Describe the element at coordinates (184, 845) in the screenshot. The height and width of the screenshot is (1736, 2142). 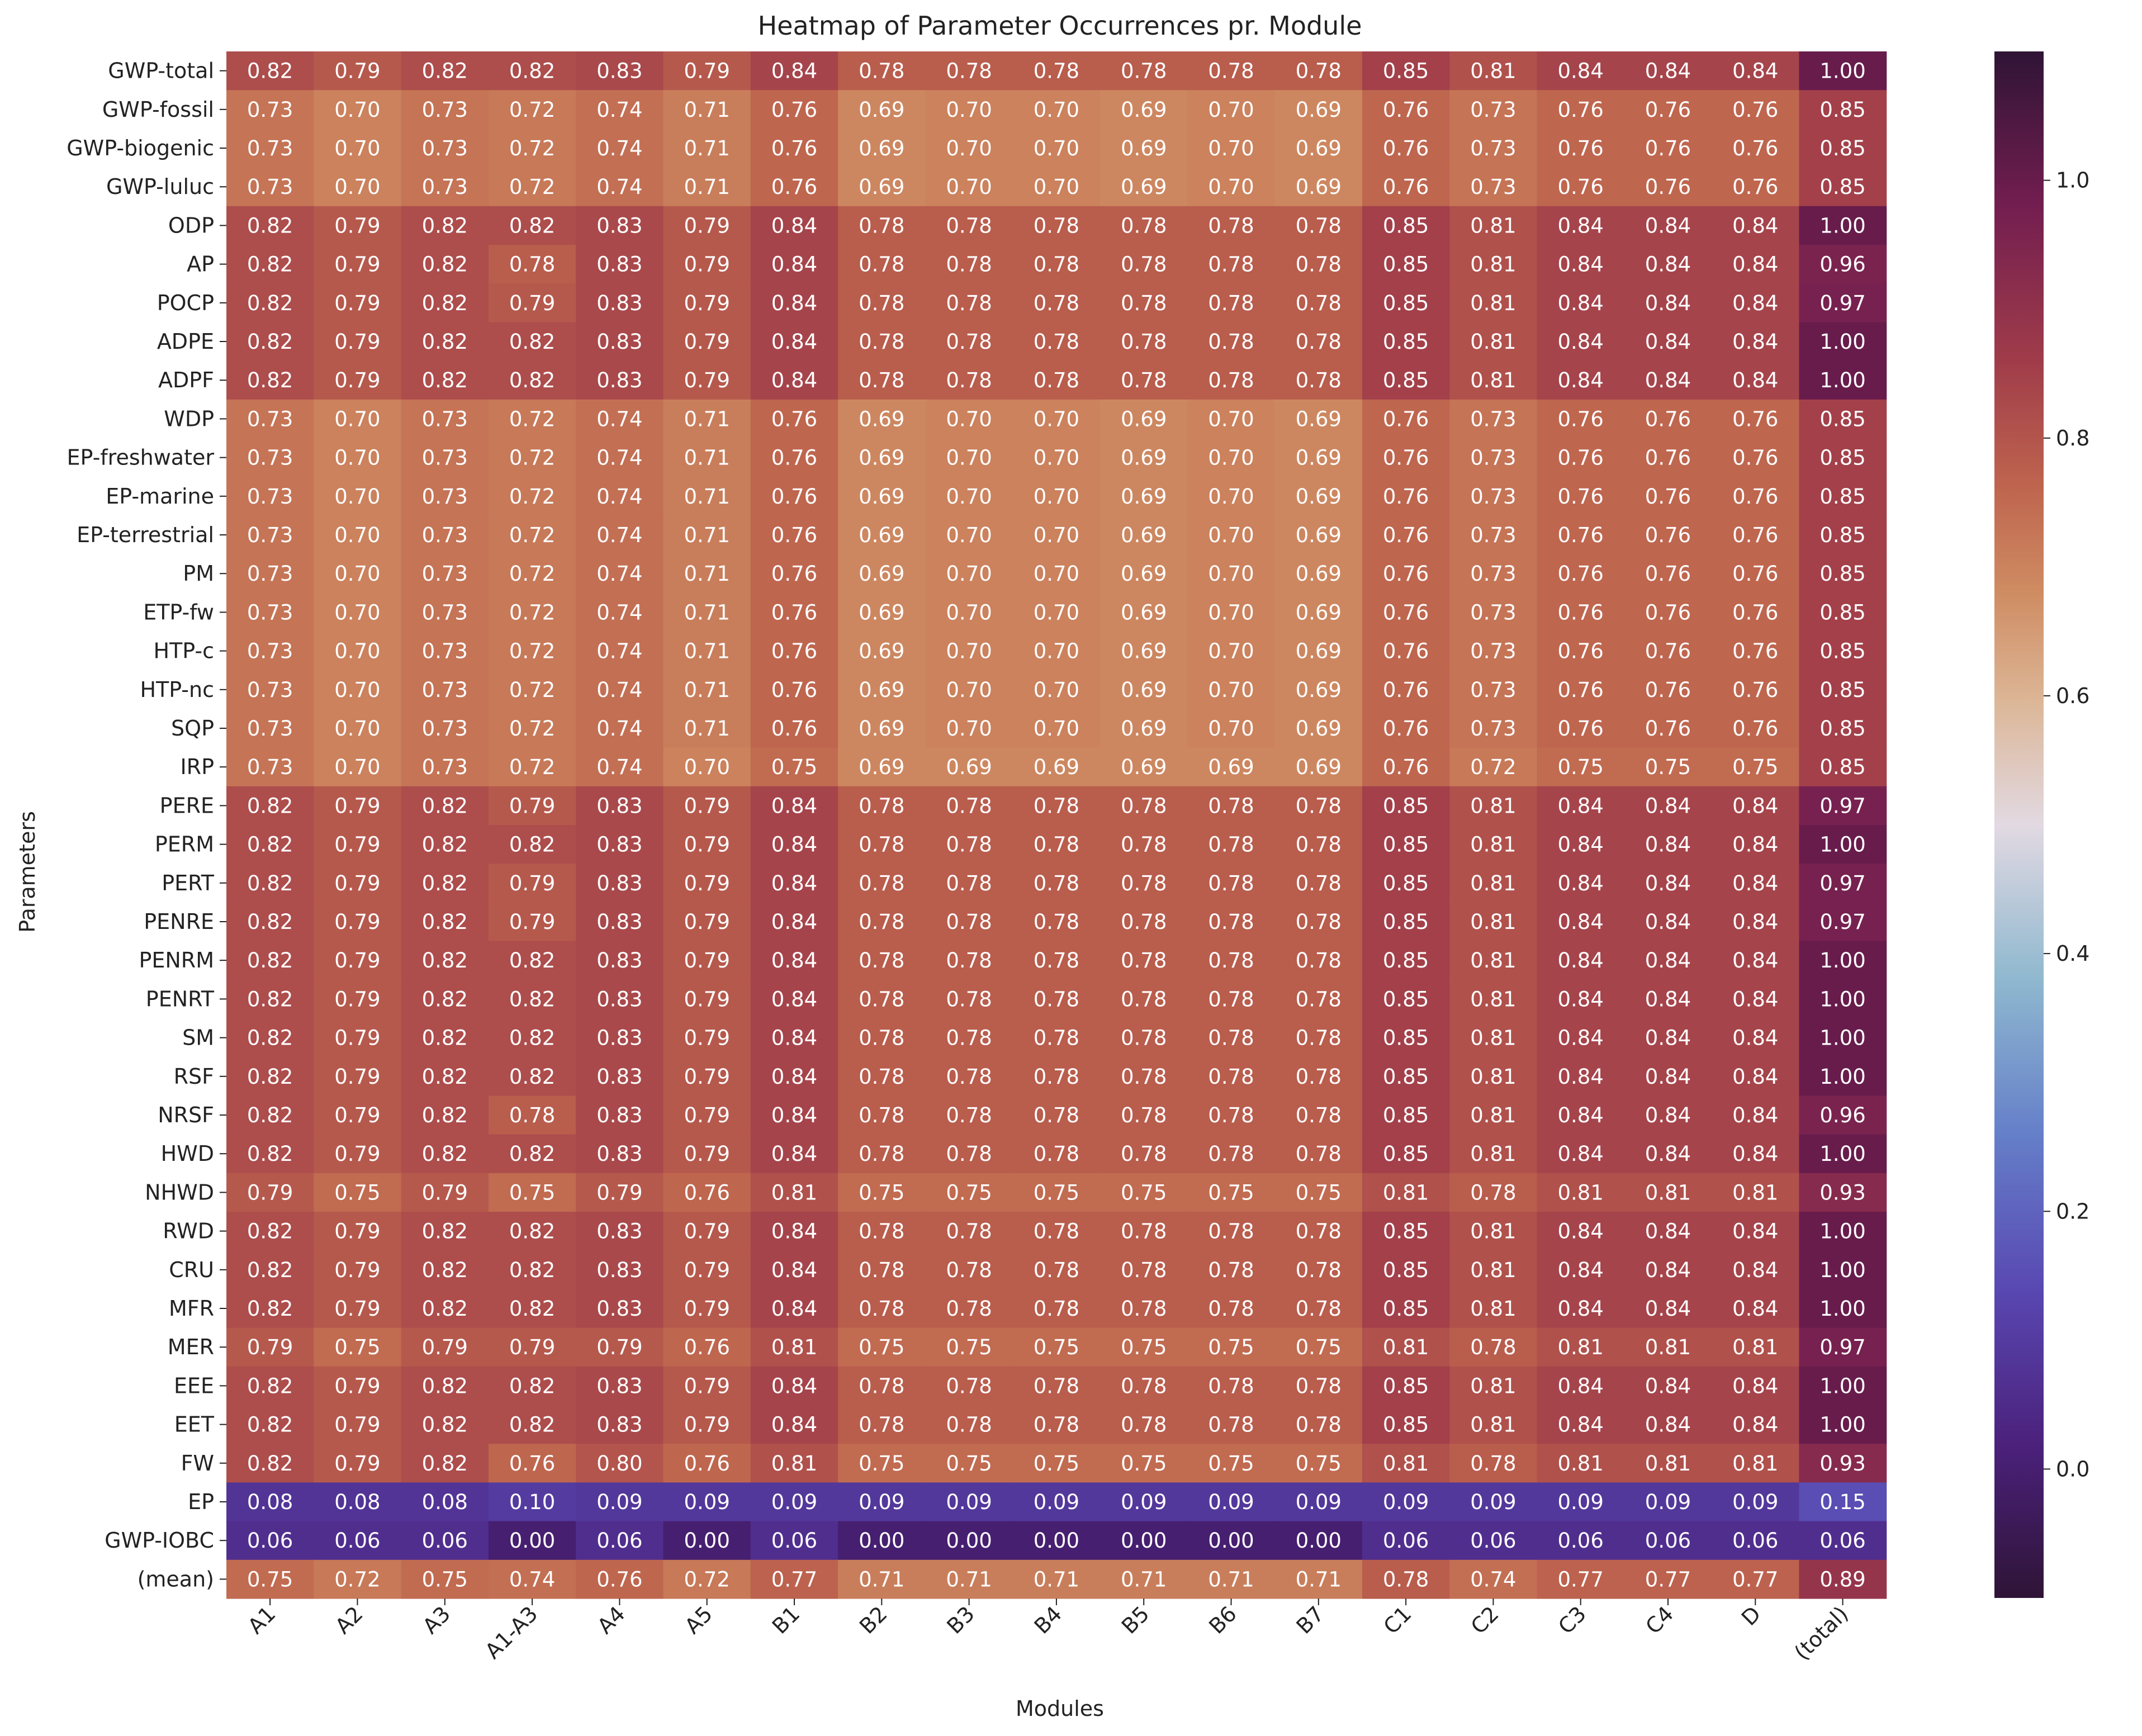
I see `y-tick-label: PERM` at that location.